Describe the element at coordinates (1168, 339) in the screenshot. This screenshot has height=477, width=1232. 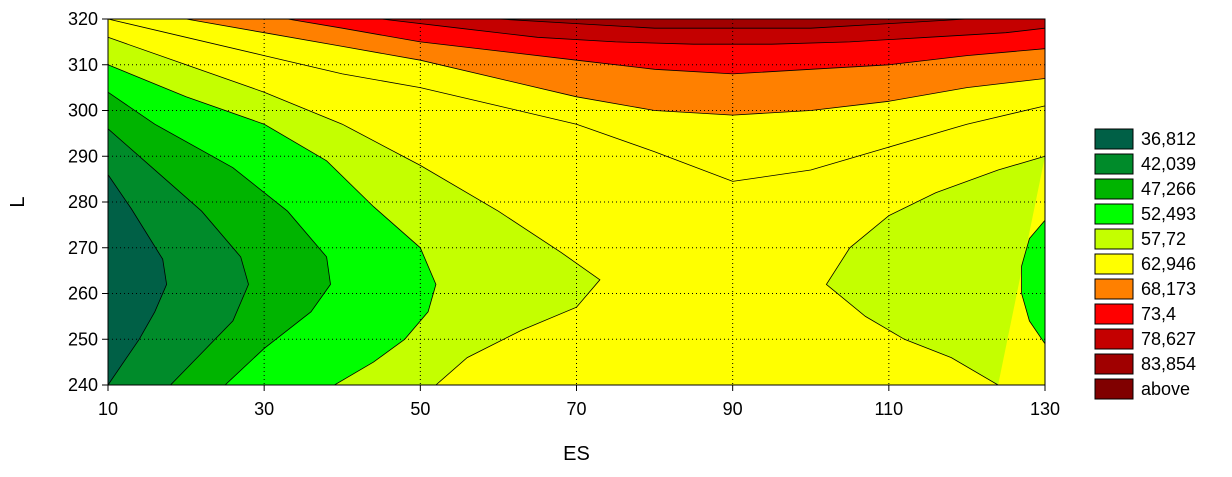
I see `legend-label: 78,627` at that location.